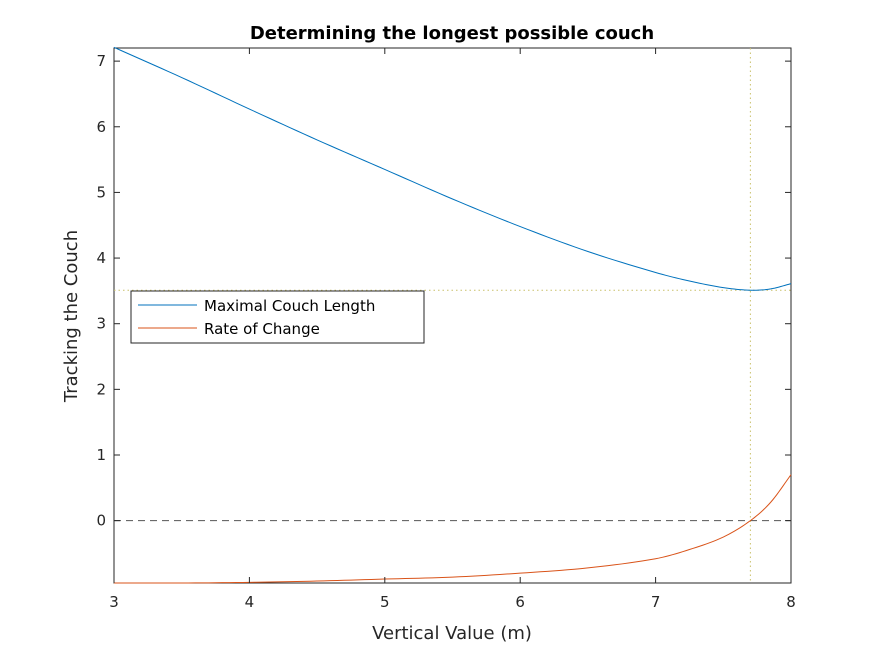 The height and width of the screenshot is (655, 874). I want to click on y-tick-label-5: 5, so click(101, 192).